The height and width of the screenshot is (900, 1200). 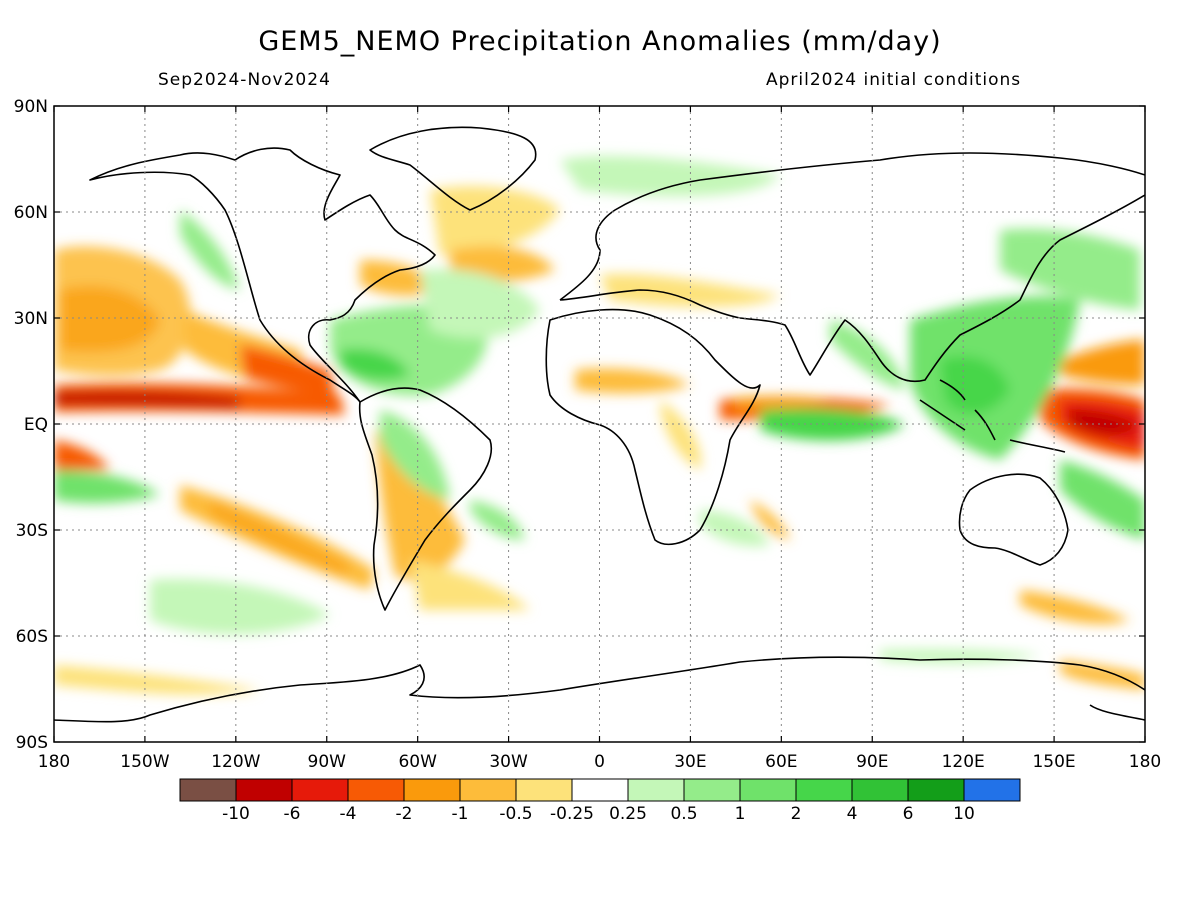 I want to click on legend-label: -4, so click(x=348, y=814).